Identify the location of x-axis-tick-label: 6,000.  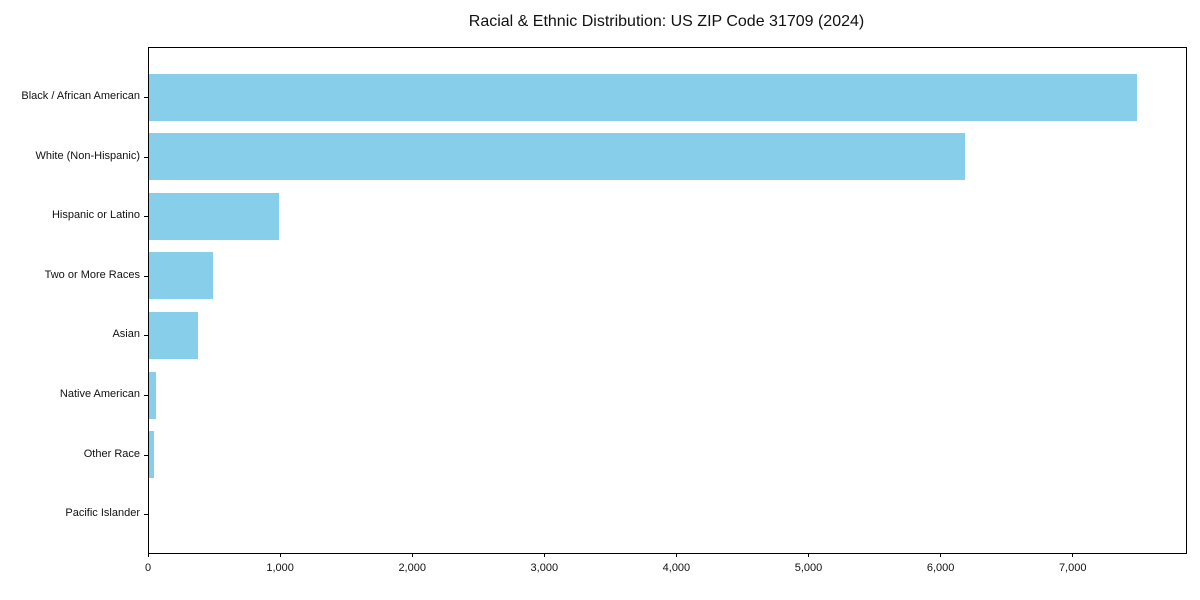
(941, 568).